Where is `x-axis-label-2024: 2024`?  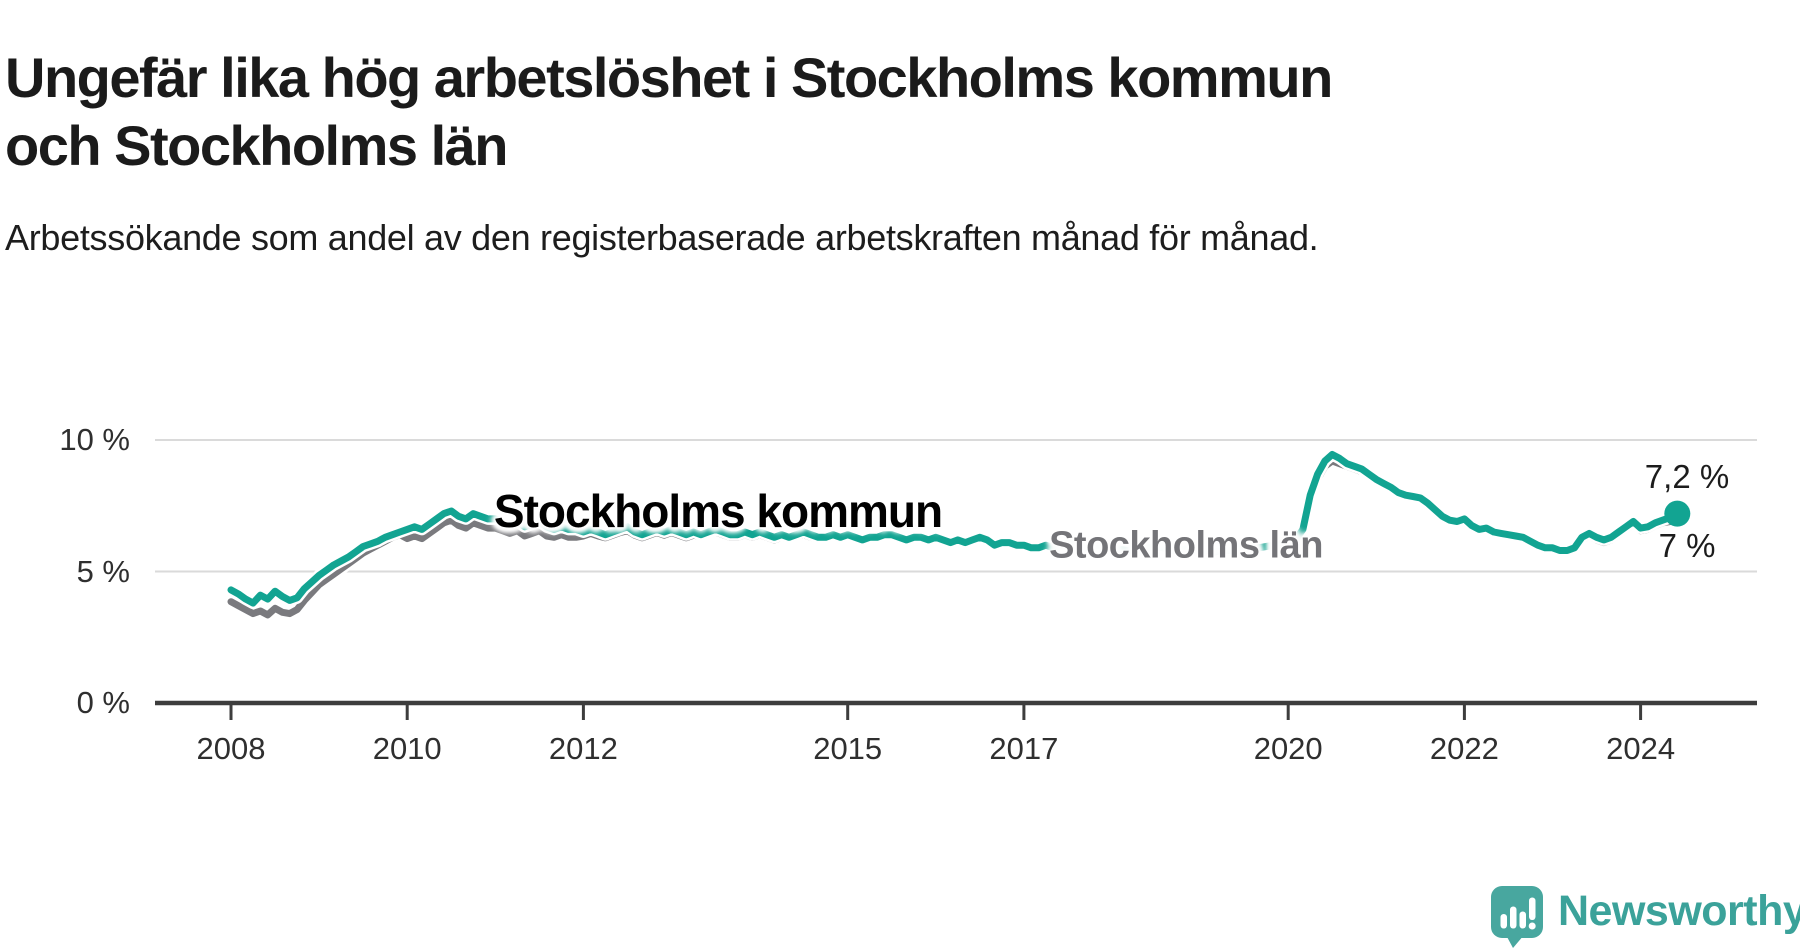 x-axis-label-2024: 2024 is located at coordinates (1641, 748).